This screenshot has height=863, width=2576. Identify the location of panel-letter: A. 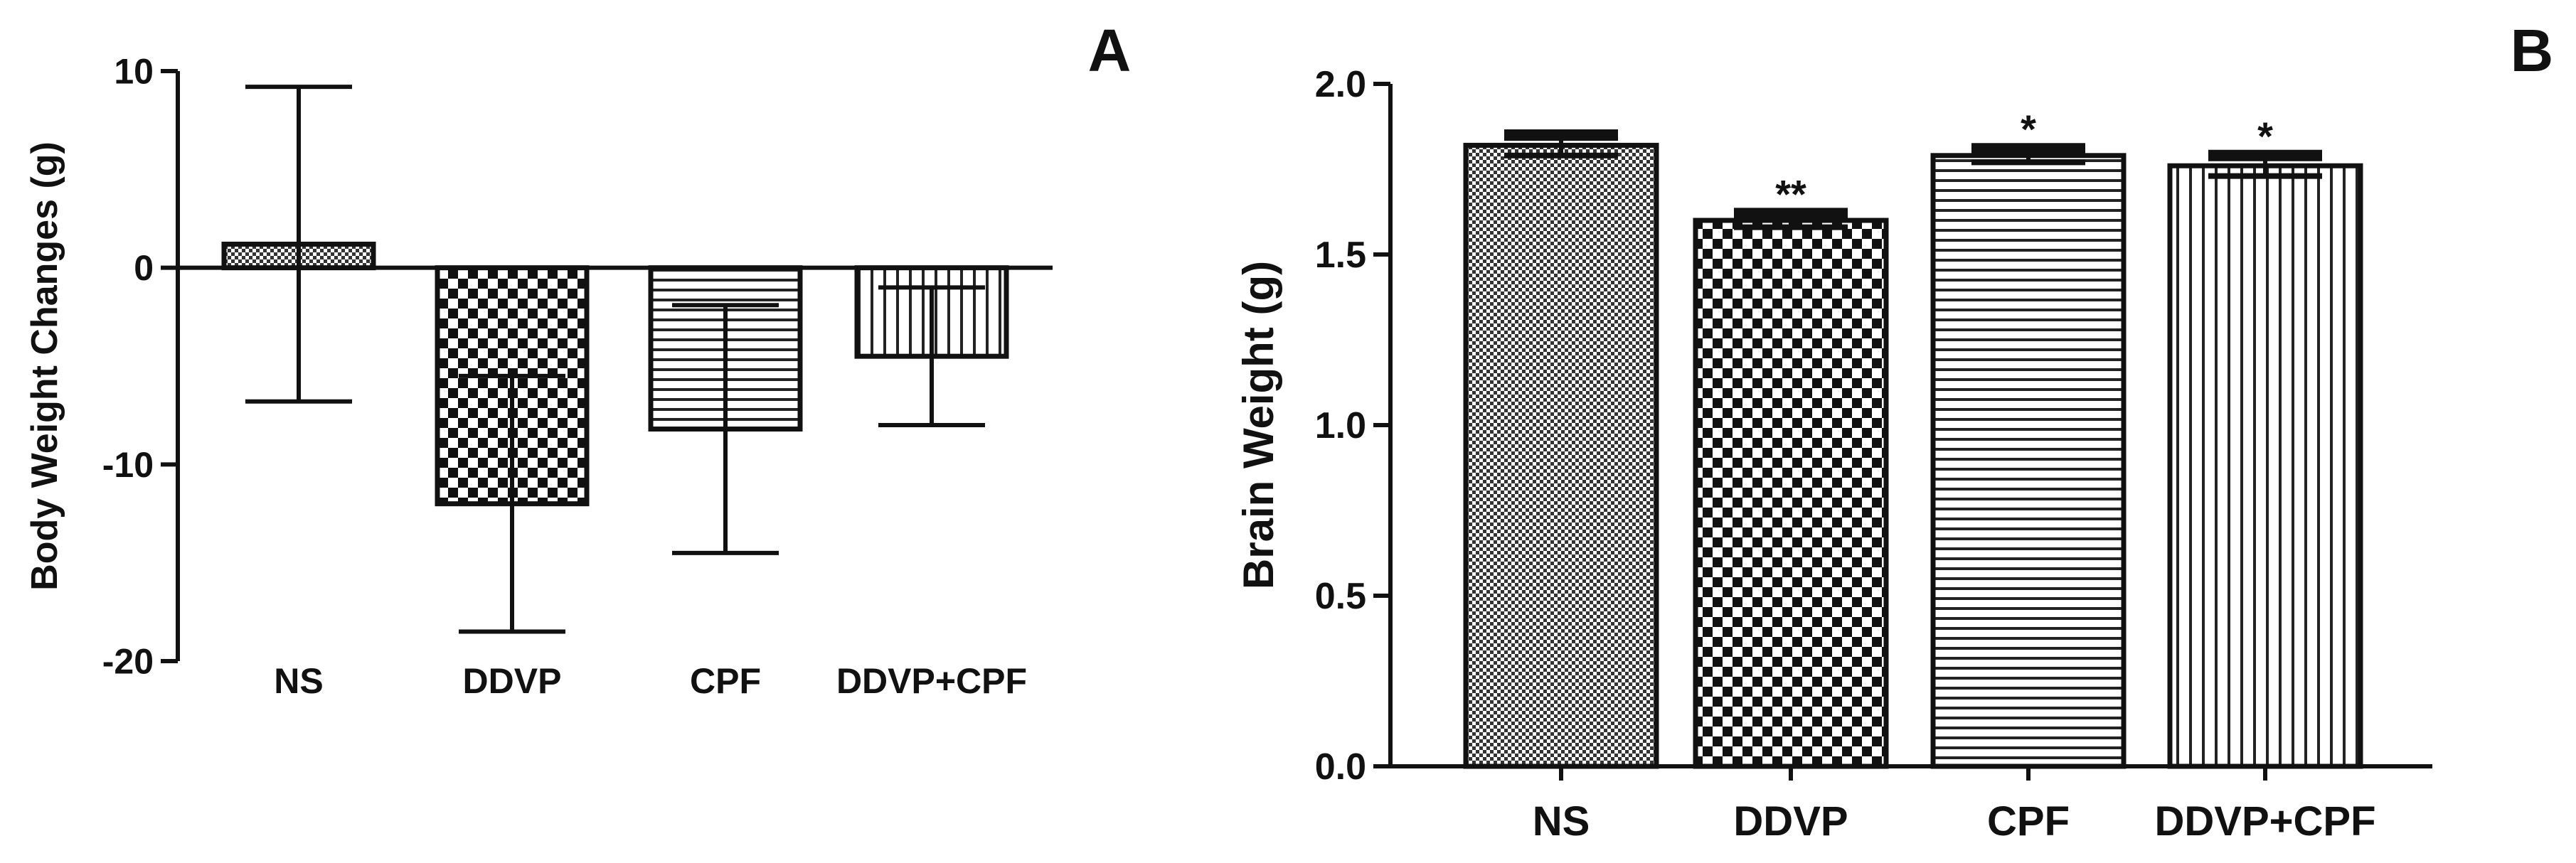
(1110, 50).